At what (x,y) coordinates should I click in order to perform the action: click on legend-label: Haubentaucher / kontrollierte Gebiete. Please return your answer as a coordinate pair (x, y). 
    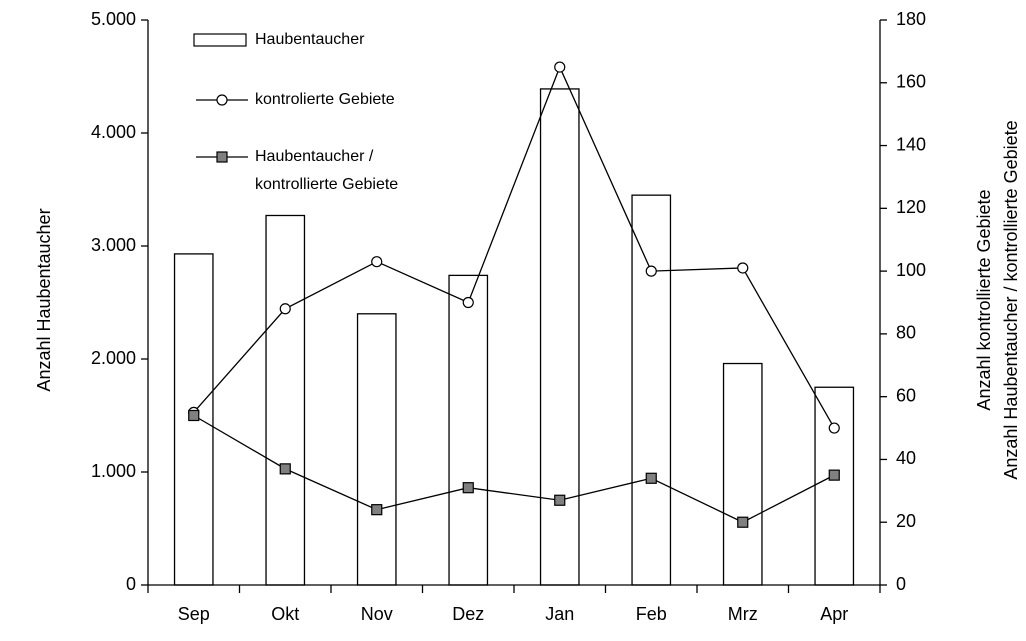
    Looking at the image, I should click on (327, 170).